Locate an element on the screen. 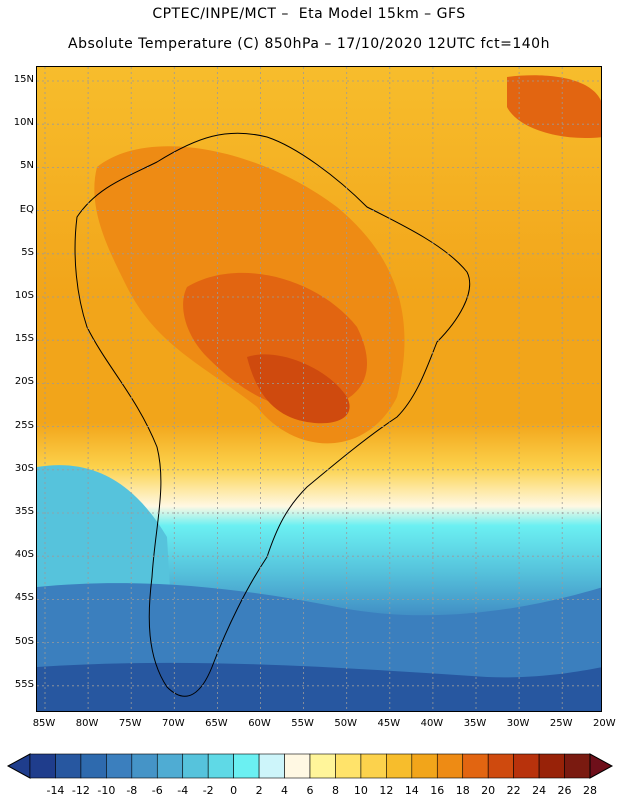 The height and width of the screenshot is (800, 618). lon-label: 40W is located at coordinates (432, 723).